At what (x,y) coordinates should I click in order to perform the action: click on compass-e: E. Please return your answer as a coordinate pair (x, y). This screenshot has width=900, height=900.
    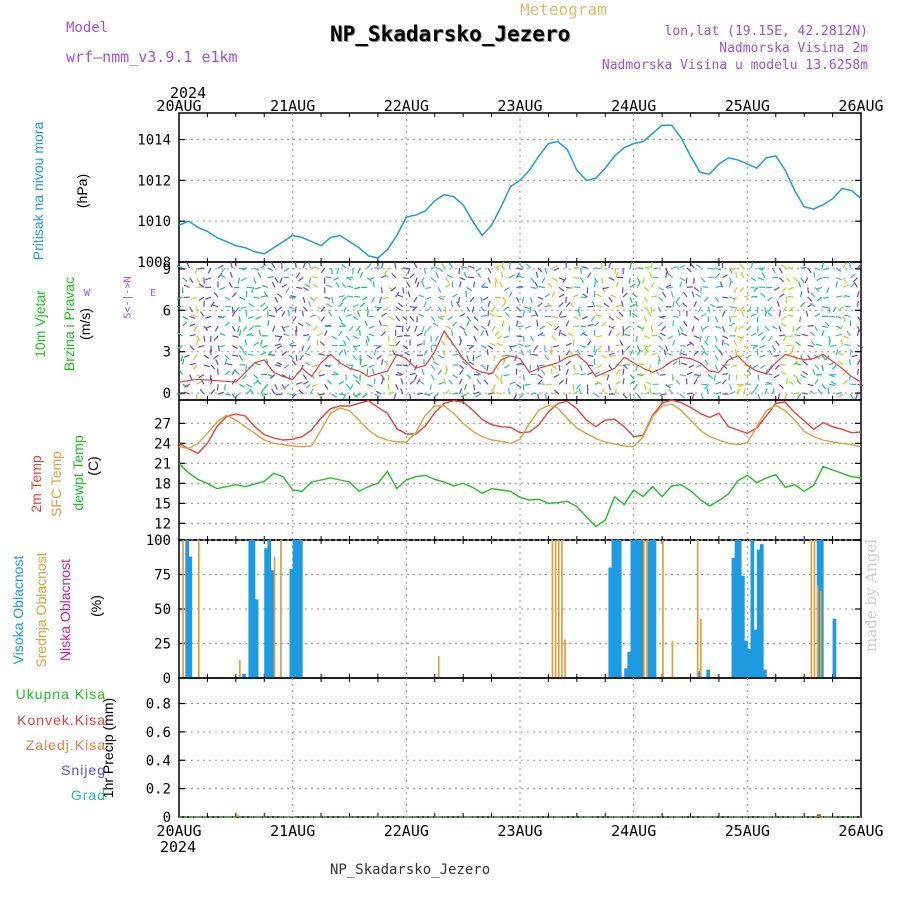
    Looking at the image, I should click on (153, 293).